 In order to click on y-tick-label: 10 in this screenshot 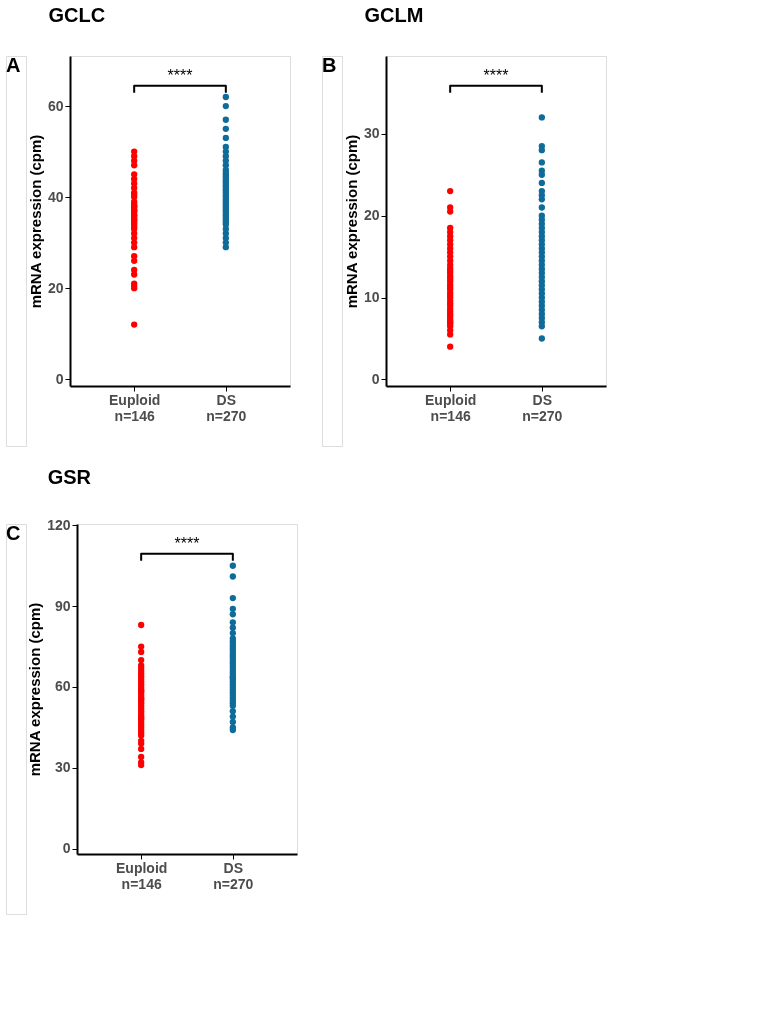, I will do `click(371, 297)`.